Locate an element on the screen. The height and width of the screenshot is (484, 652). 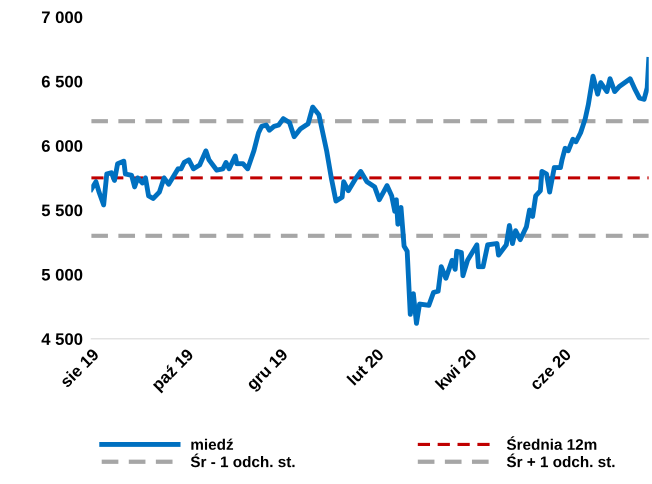
x-tick-label: gru 19 is located at coordinates (268, 370).